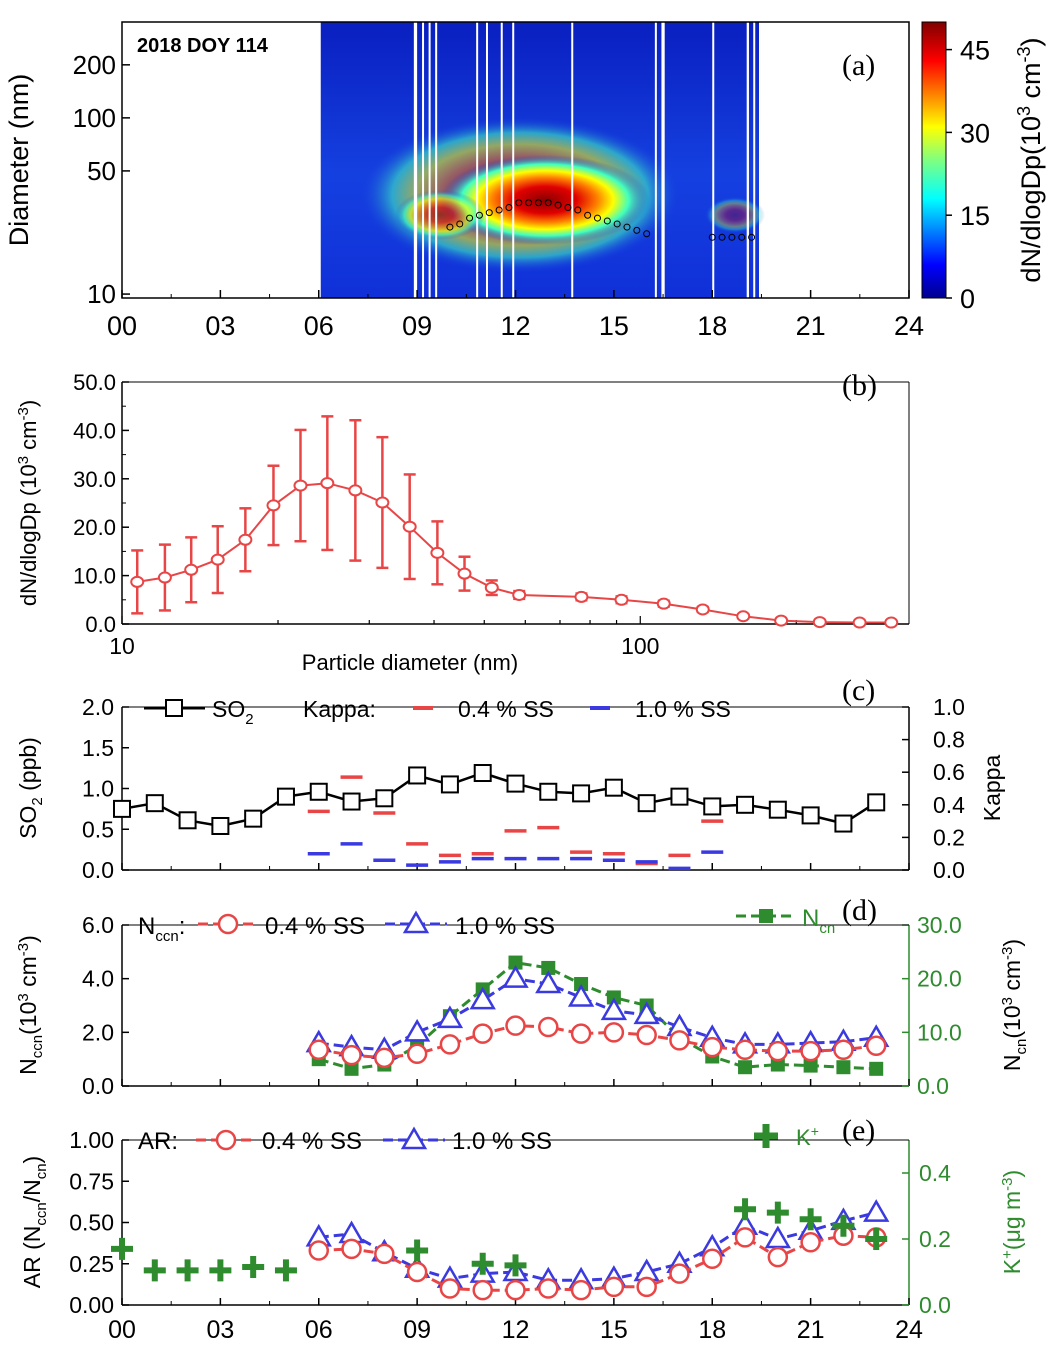 This screenshot has width=1058, height=1355. What do you see at coordinates (94, 65) in the screenshot?
I see `y-tick-label-a: 200` at bounding box center [94, 65].